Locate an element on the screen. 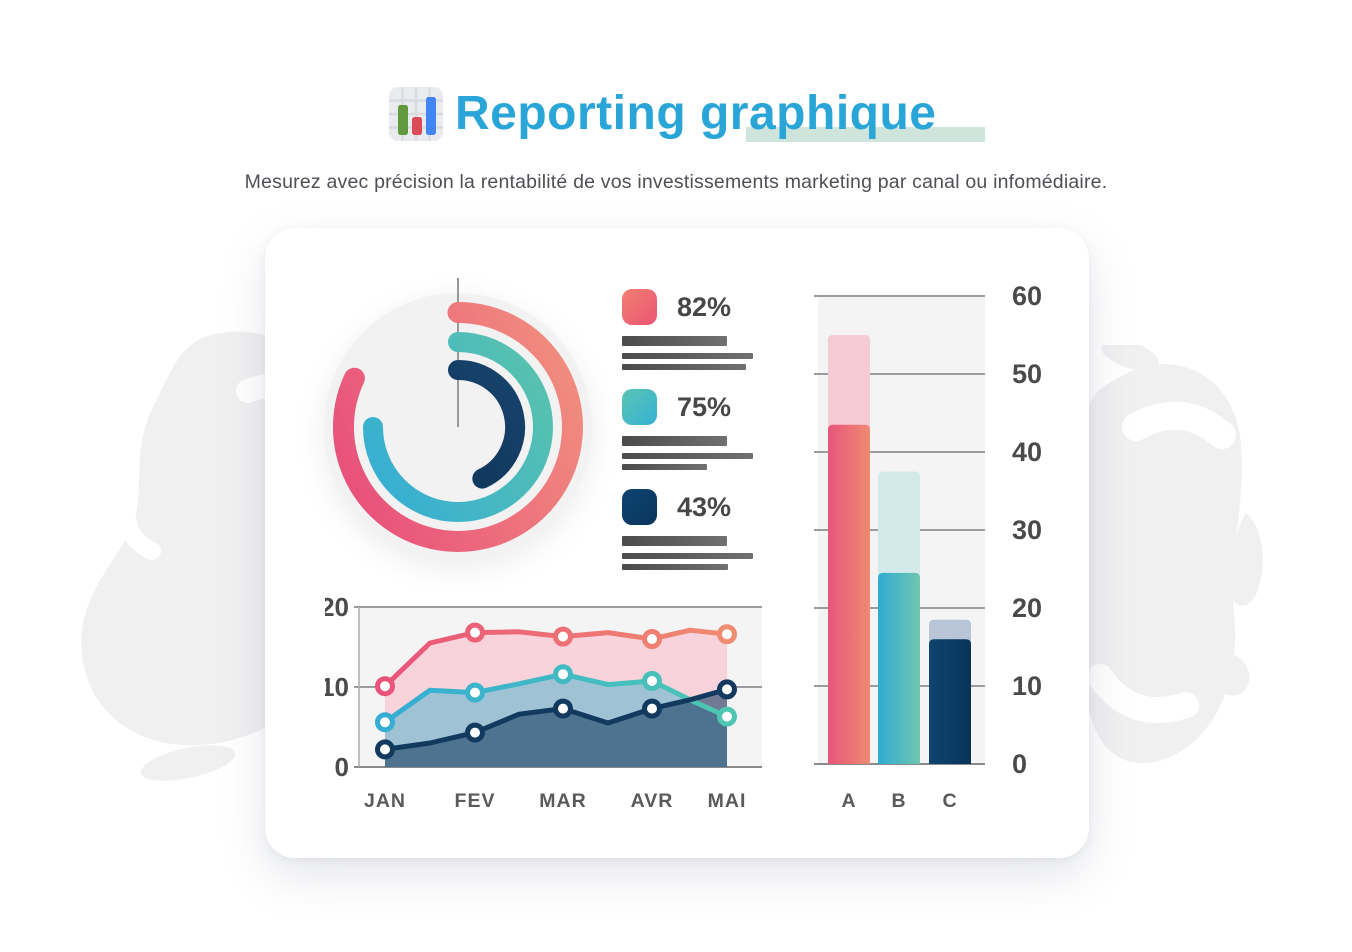 The height and width of the screenshot is (952, 1352). decorative-blob-right is located at coordinates (1174, 554).